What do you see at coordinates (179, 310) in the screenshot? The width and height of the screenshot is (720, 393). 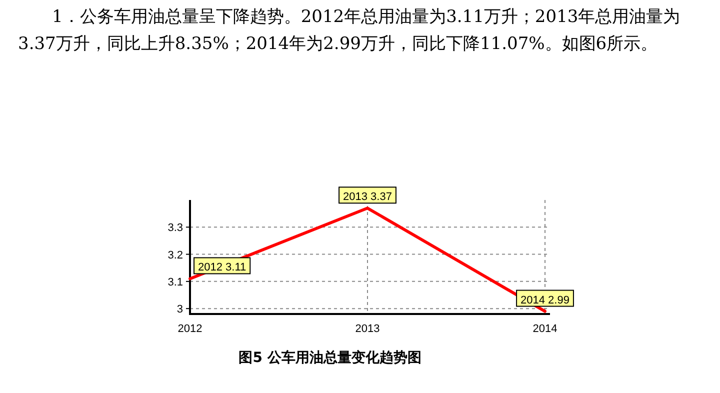 I see `y-tick-label: 3` at bounding box center [179, 310].